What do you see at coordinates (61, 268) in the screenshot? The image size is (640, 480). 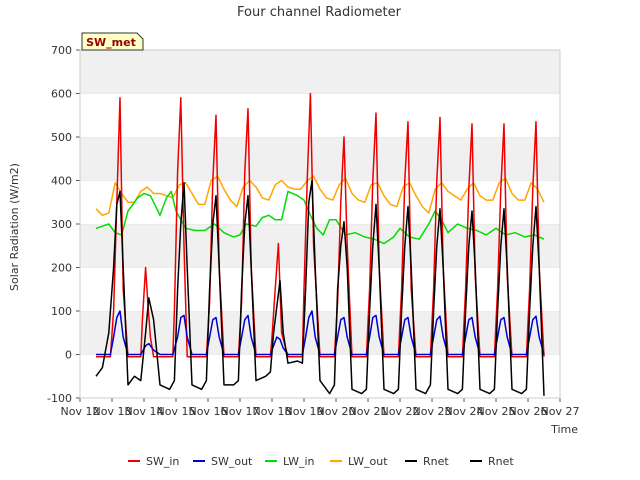 I see `y-tick-label: 200` at bounding box center [61, 268].